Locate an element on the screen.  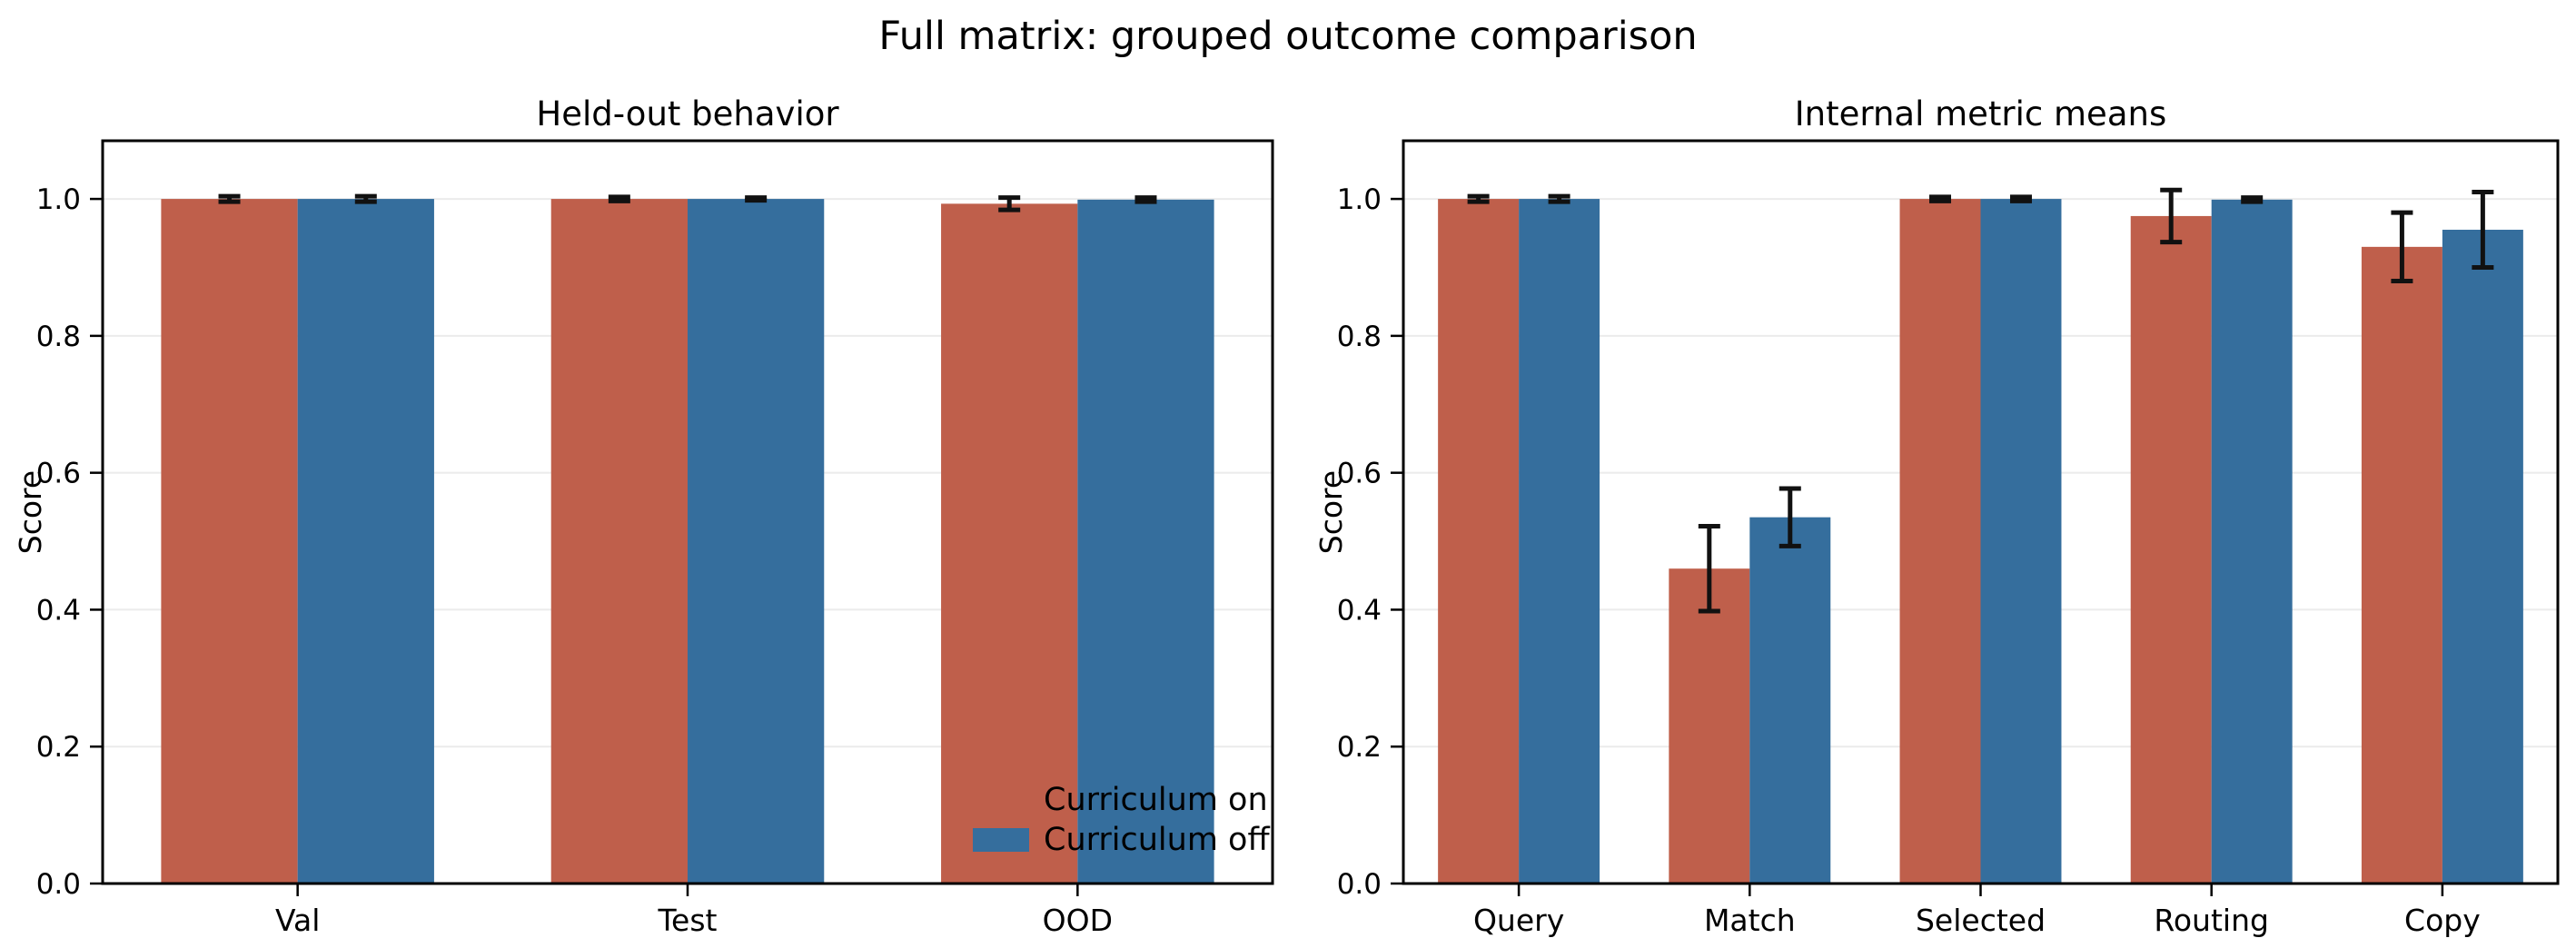
bar-curriculum-on-copy is located at coordinates (2401, 565).